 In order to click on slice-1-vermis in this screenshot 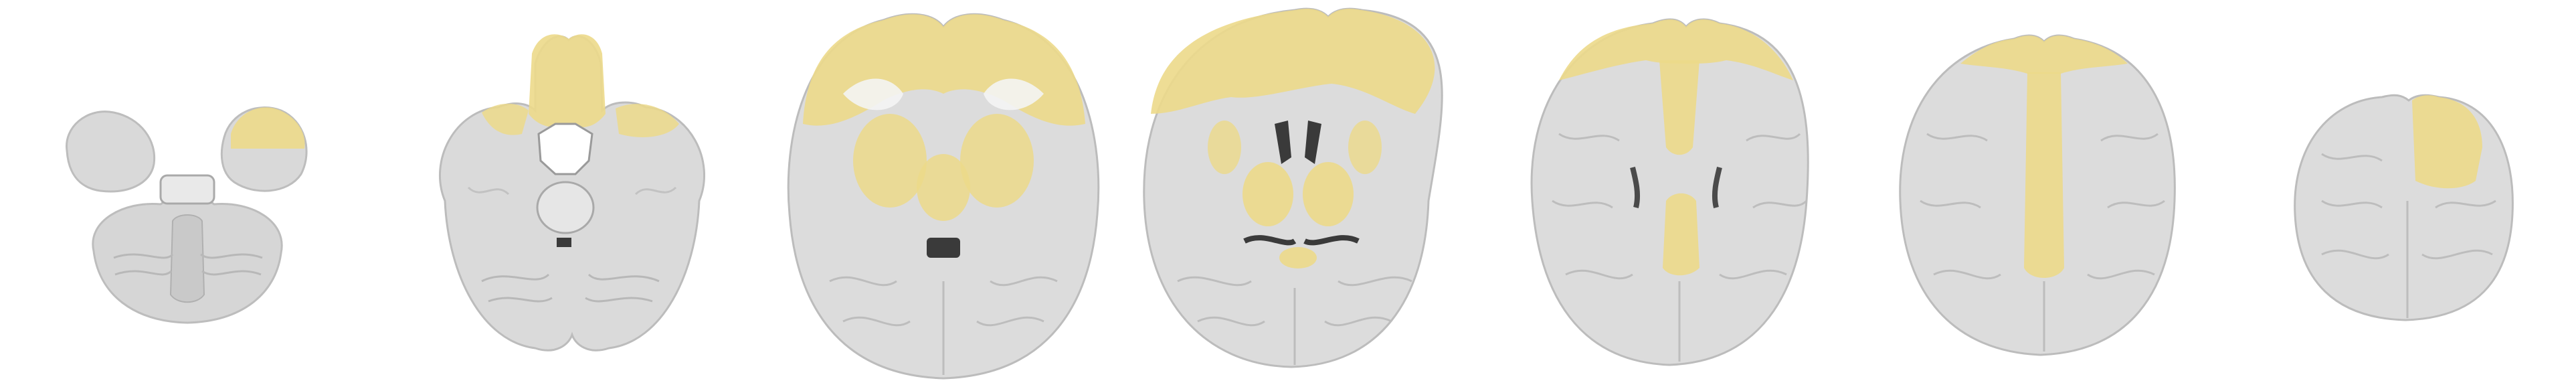, I will do `click(187, 258)`.